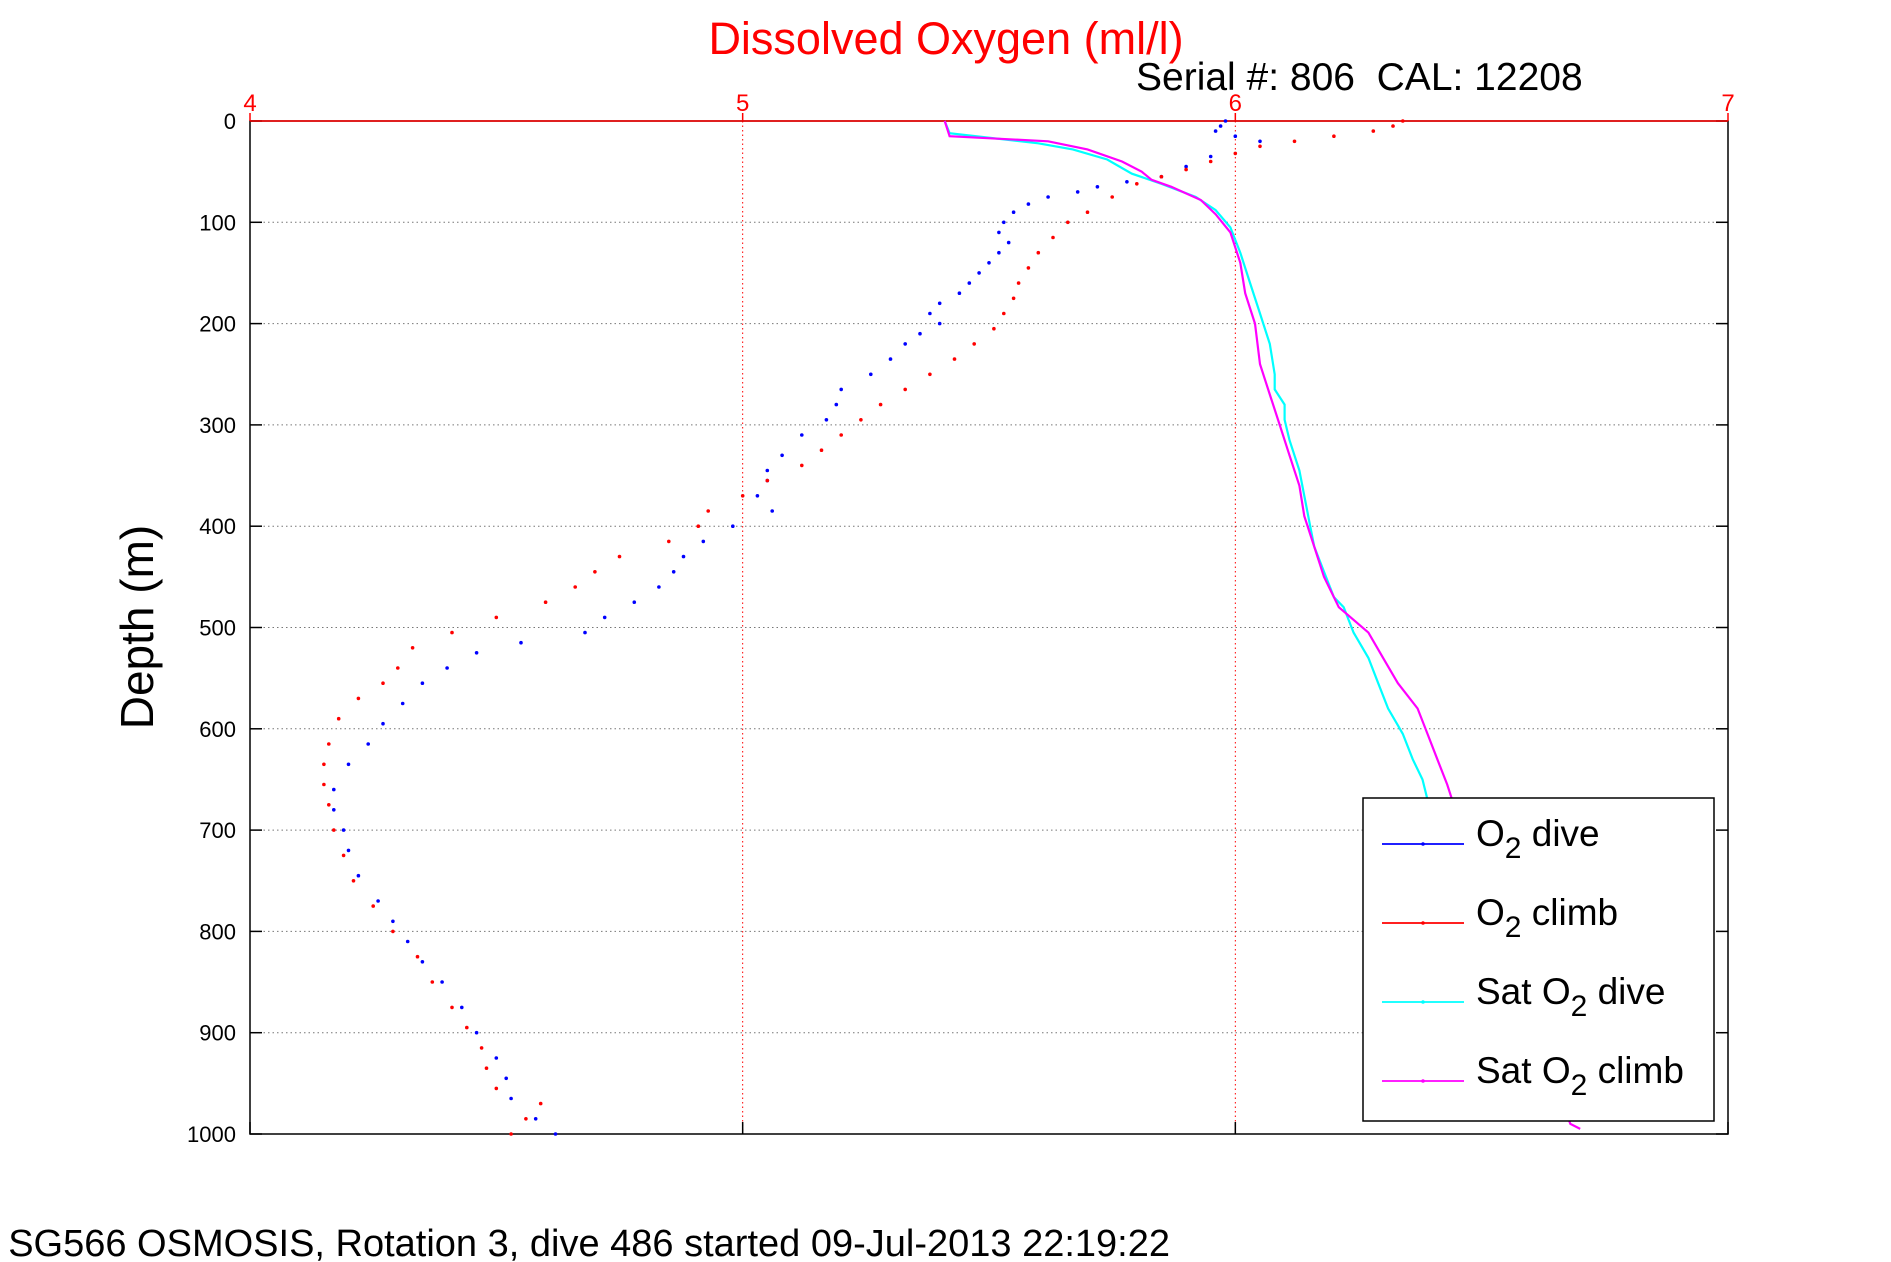  What do you see at coordinates (1359, 77) in the screenshot?
I see `serial-cal-label: Serial #: 806 CAL: 12208` at bounding box center [1359, 77].